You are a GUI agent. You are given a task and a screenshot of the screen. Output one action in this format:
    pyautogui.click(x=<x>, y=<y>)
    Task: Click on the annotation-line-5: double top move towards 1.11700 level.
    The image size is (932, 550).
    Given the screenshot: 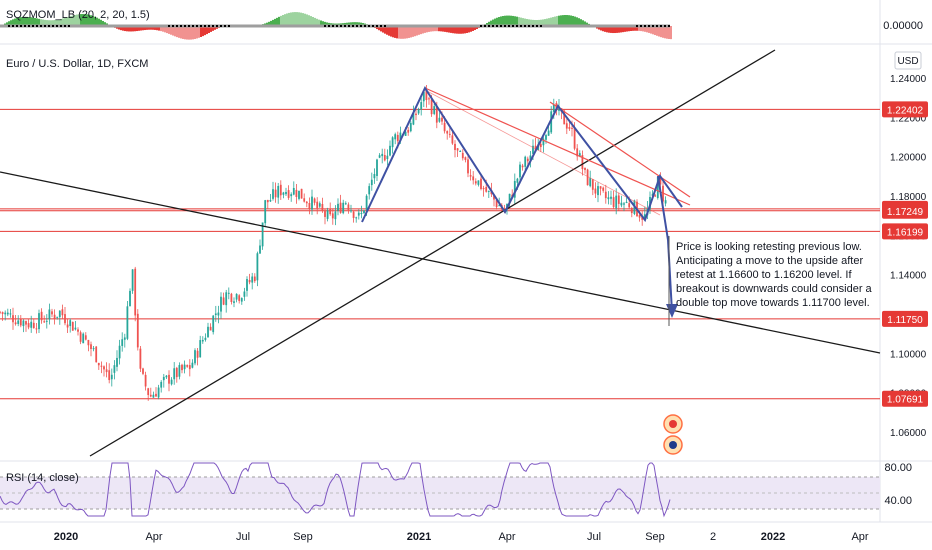 What is the action you would take?
    pyautogui.click(x=773, y=303)
    